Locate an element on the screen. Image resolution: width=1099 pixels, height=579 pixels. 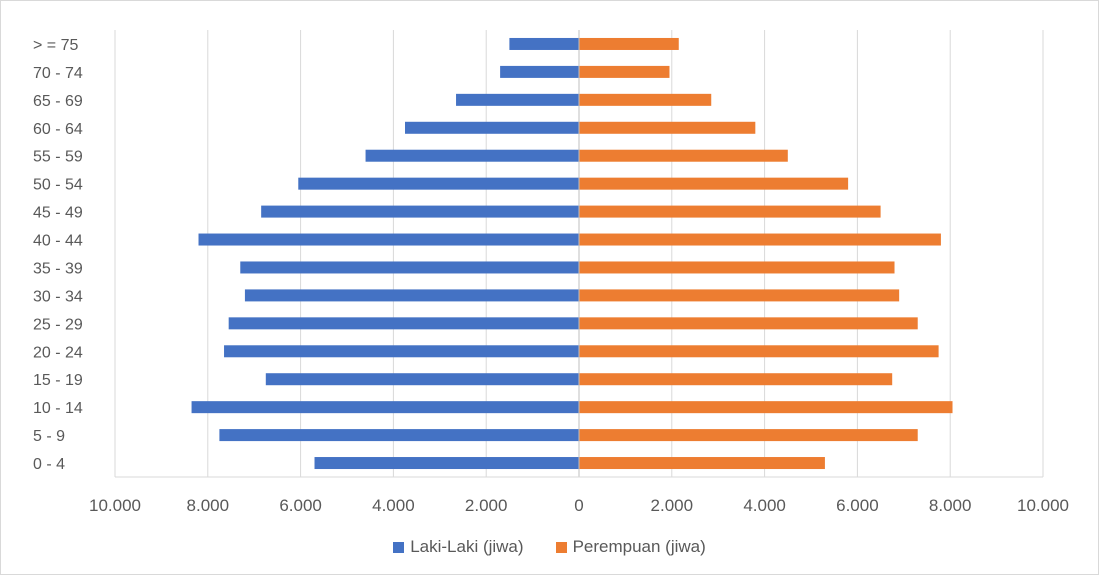
category-label: 20 - 24 is located at coordinates (58, 352).